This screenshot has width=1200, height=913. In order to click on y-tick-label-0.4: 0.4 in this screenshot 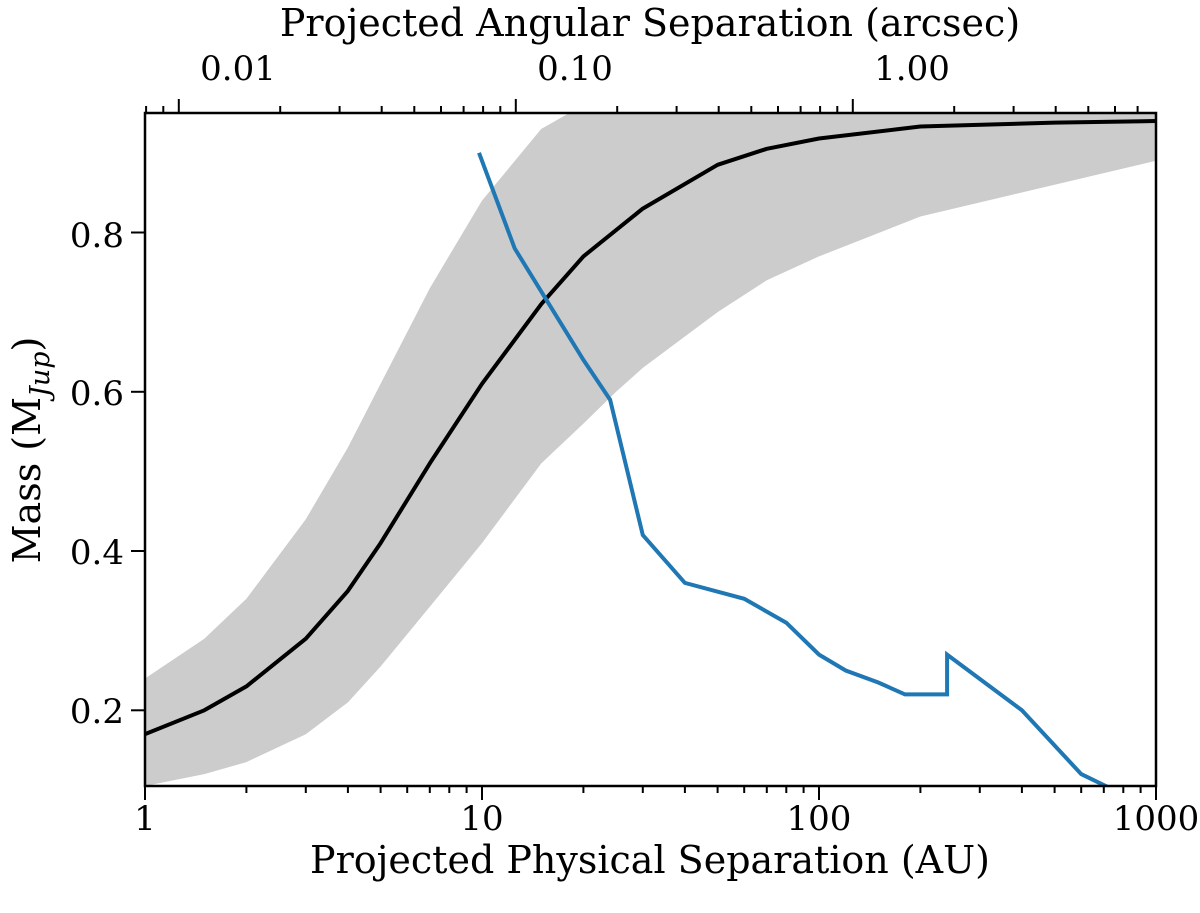, I will do `click(97, 553)`.